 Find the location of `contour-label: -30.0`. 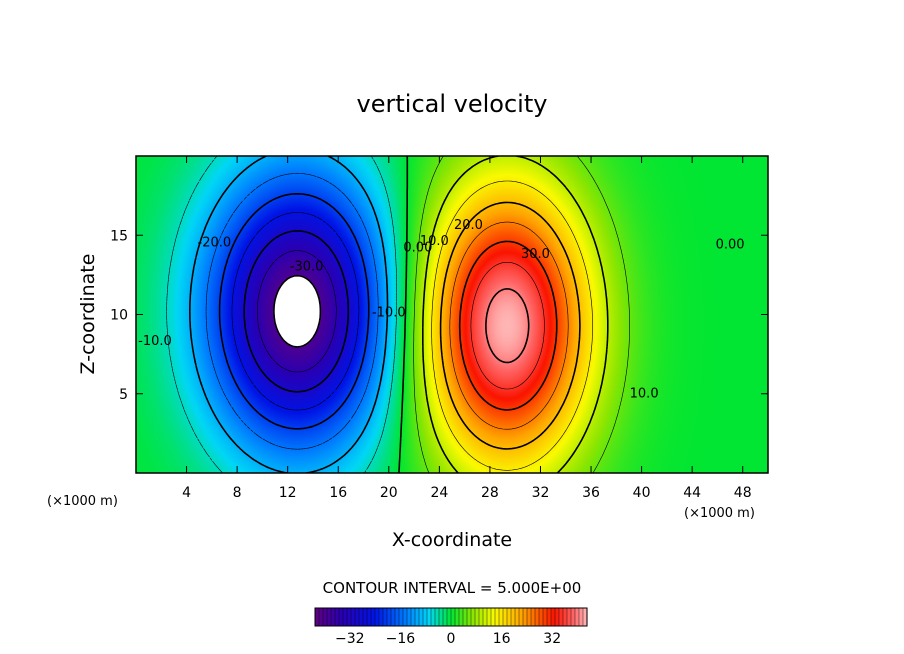

contour-label: -30.0 is located at coordinates (307, 266).